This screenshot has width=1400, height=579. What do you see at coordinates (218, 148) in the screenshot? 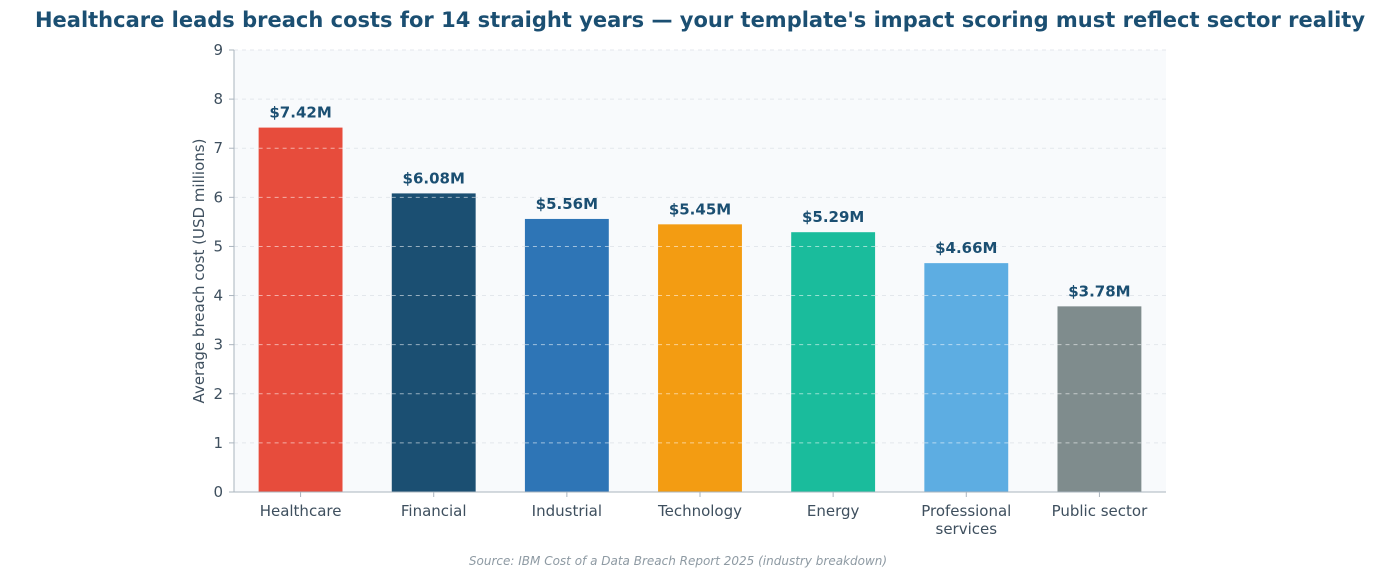
I see `y-tick-label: 7` at bounding box center [218, 148].